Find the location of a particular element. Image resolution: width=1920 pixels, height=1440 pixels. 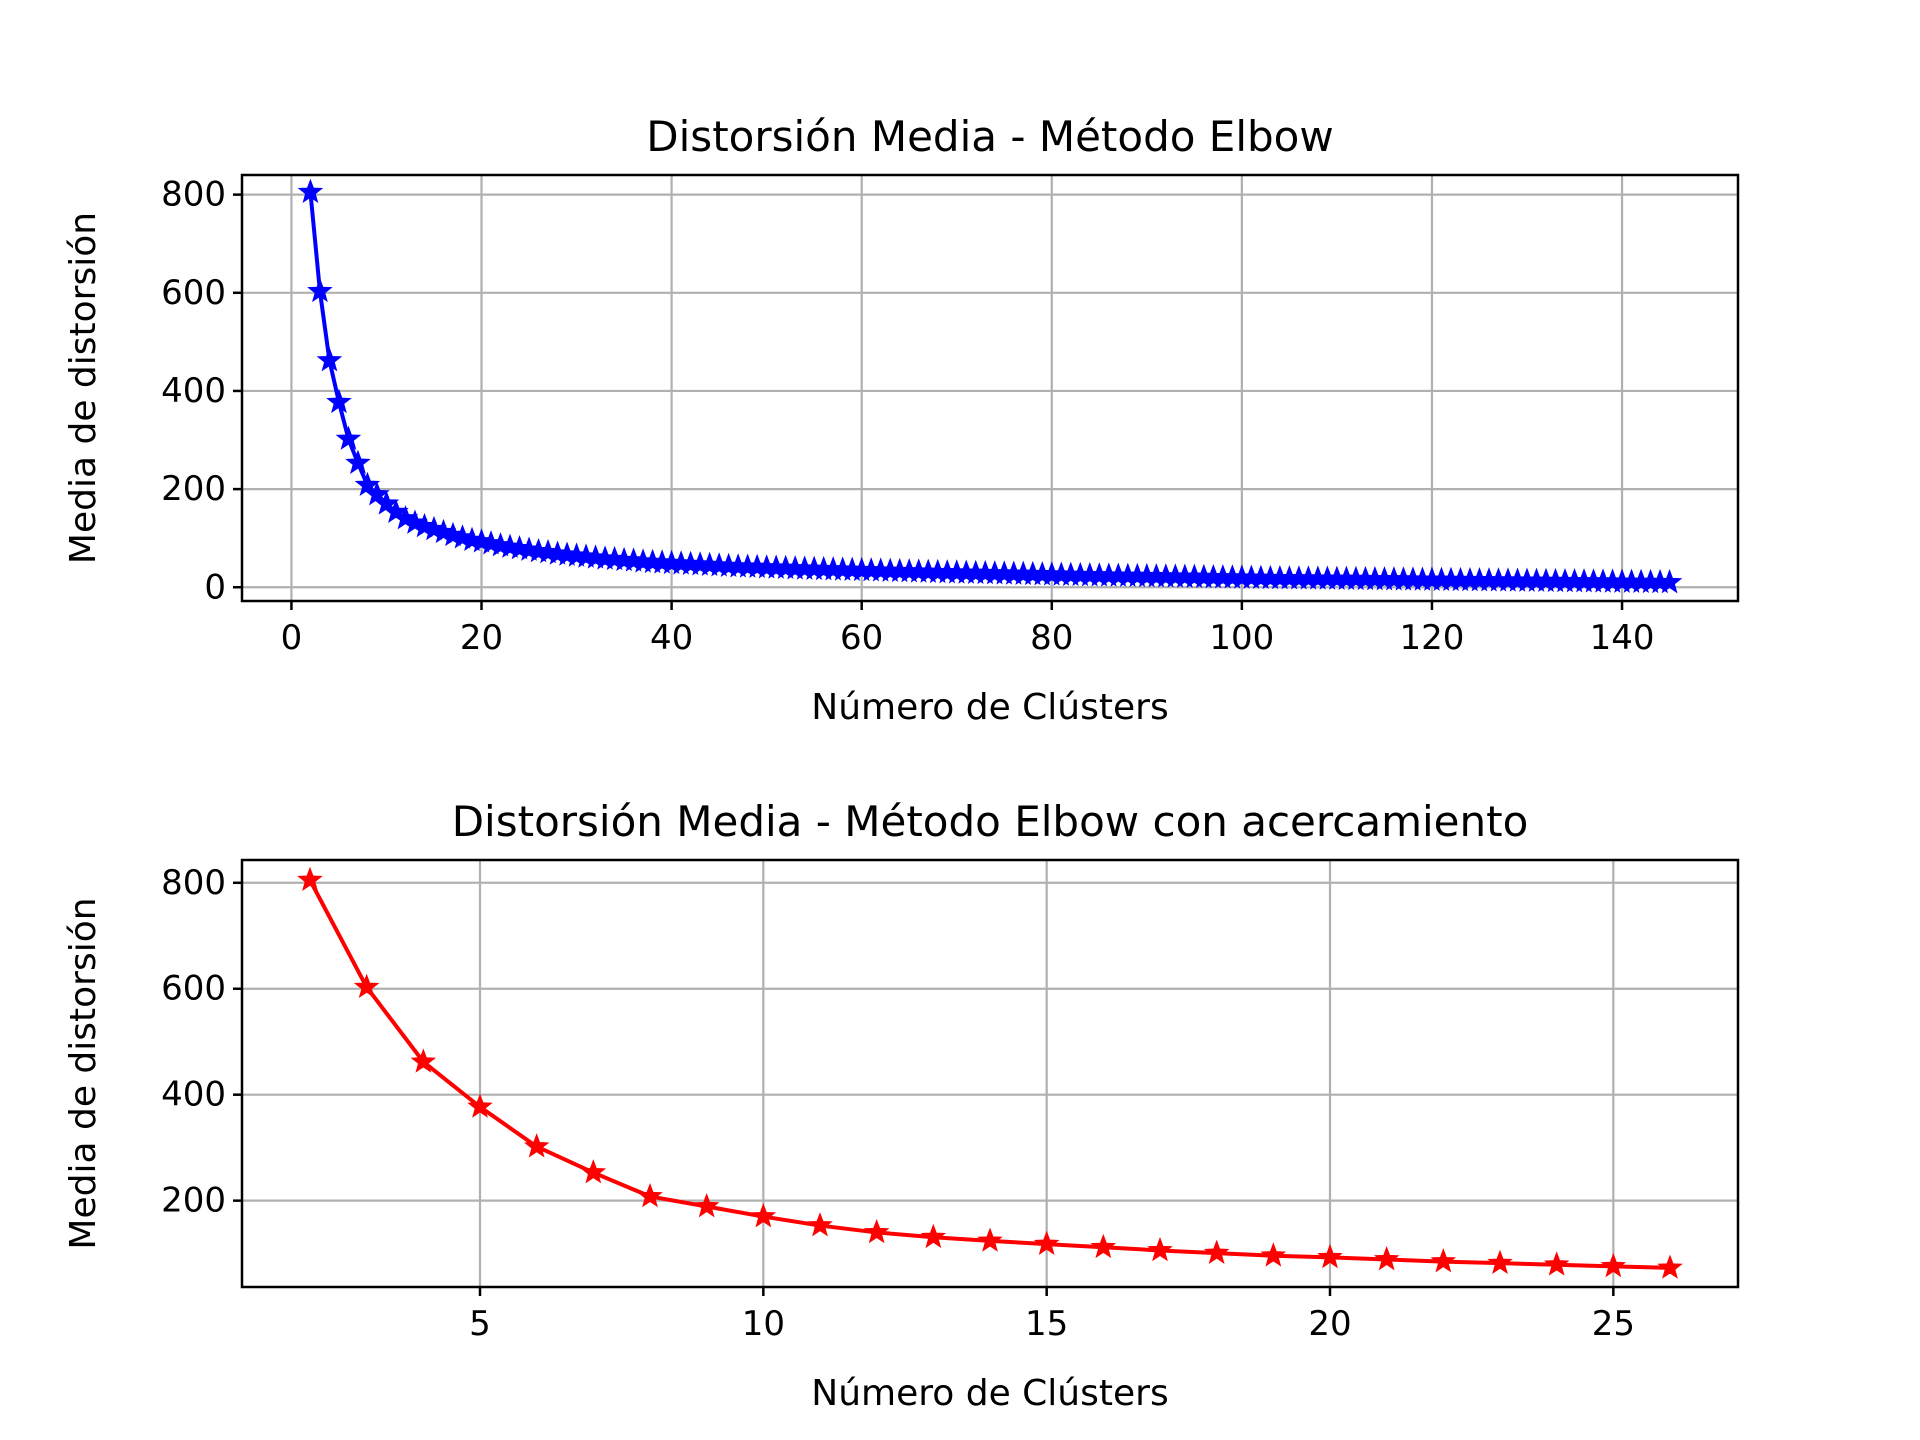

x-tick-label: 100 is located at coordinates (1241, 638).